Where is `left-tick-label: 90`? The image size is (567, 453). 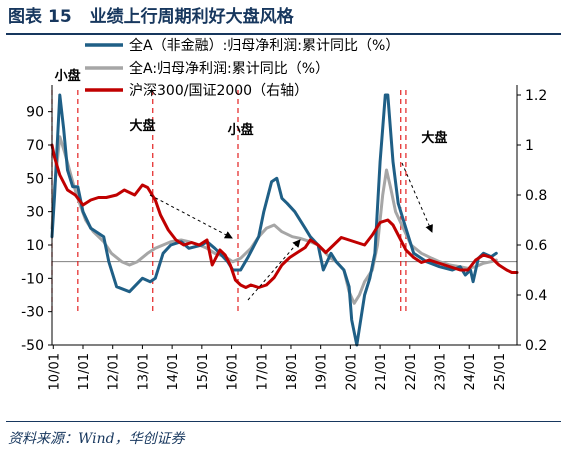
left-tick-label: 90 is located at coordinates (35, 113).